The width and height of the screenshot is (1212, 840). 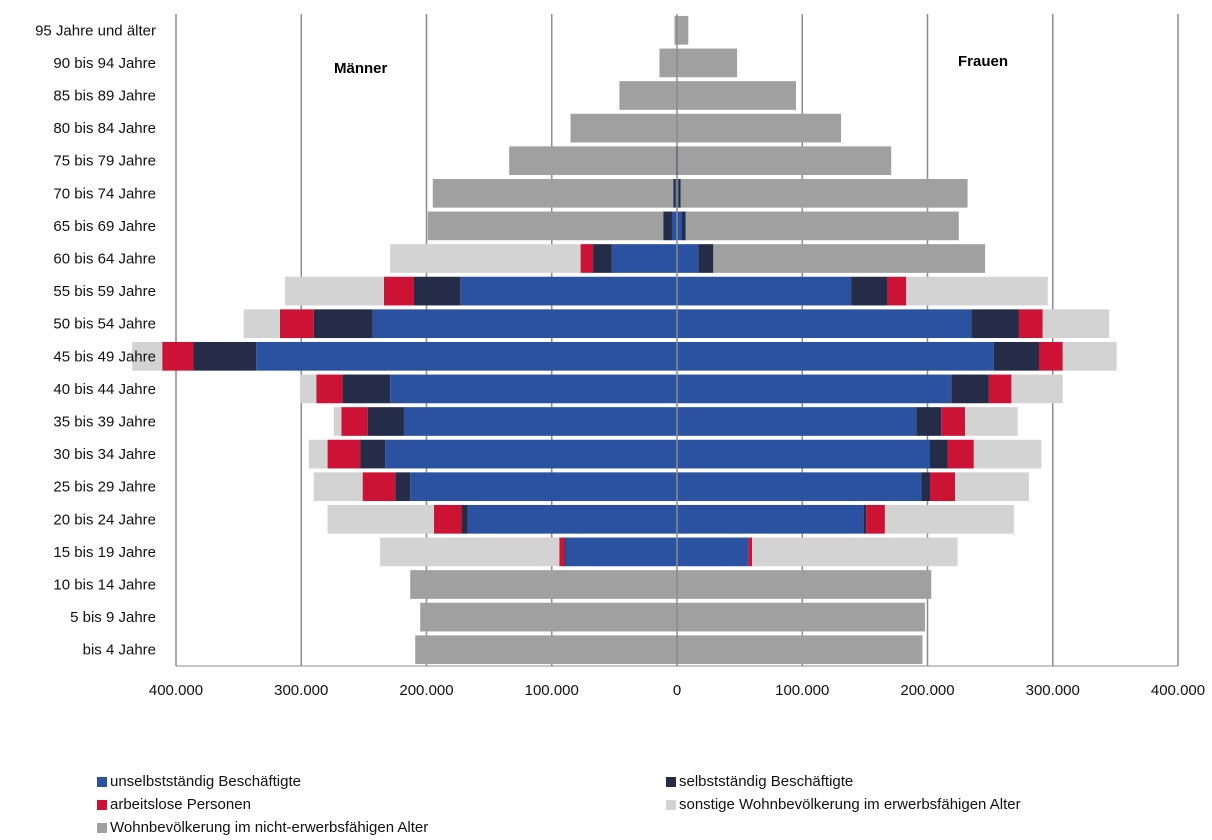 I want to click on legend-label: unselbstständig Beschäftigte, so click(x=205, y=781).